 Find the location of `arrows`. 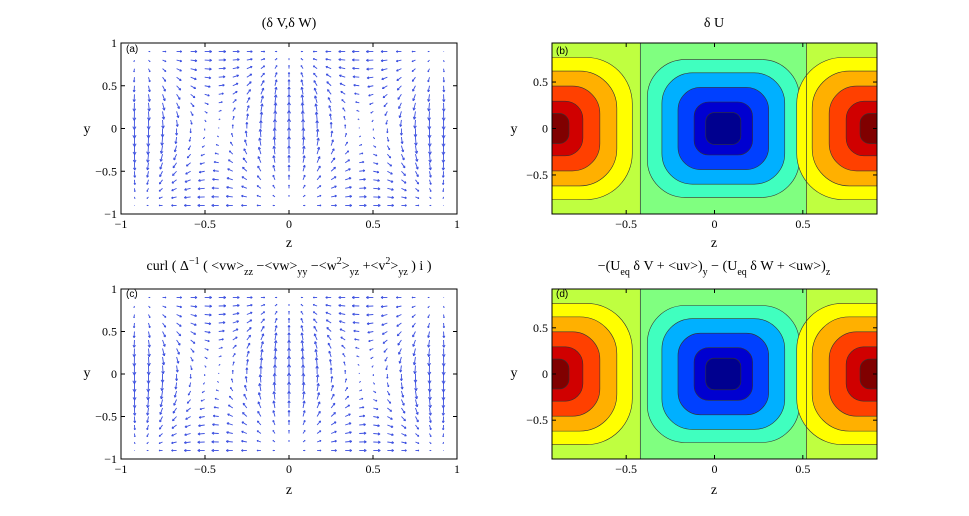

arrows is located at coordinates (289, 374).